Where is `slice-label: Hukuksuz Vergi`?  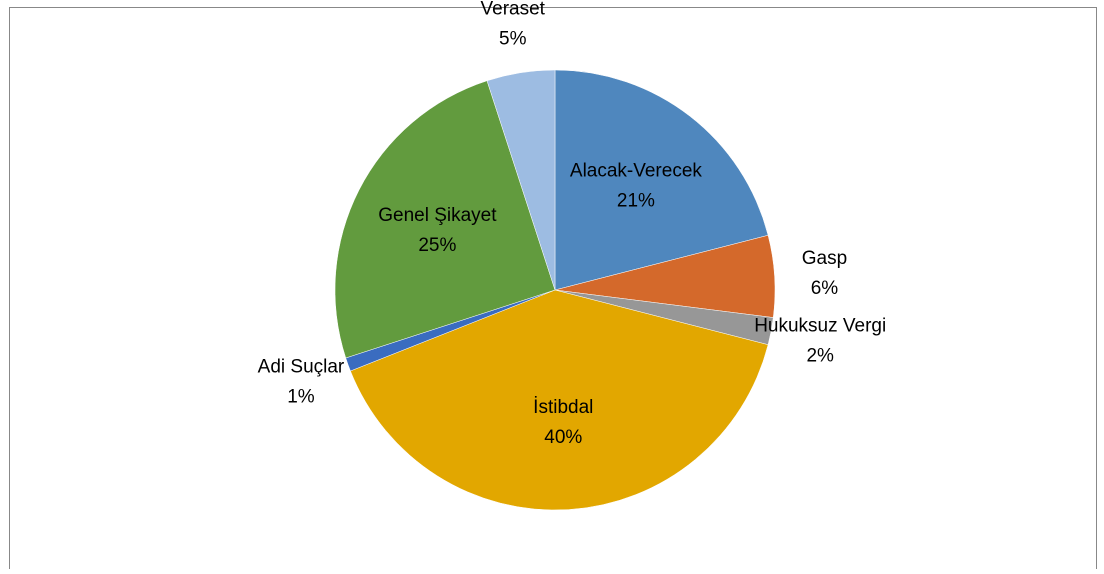
slice-label: Hukuksuz Vergi is located at coordinates (820, 326).